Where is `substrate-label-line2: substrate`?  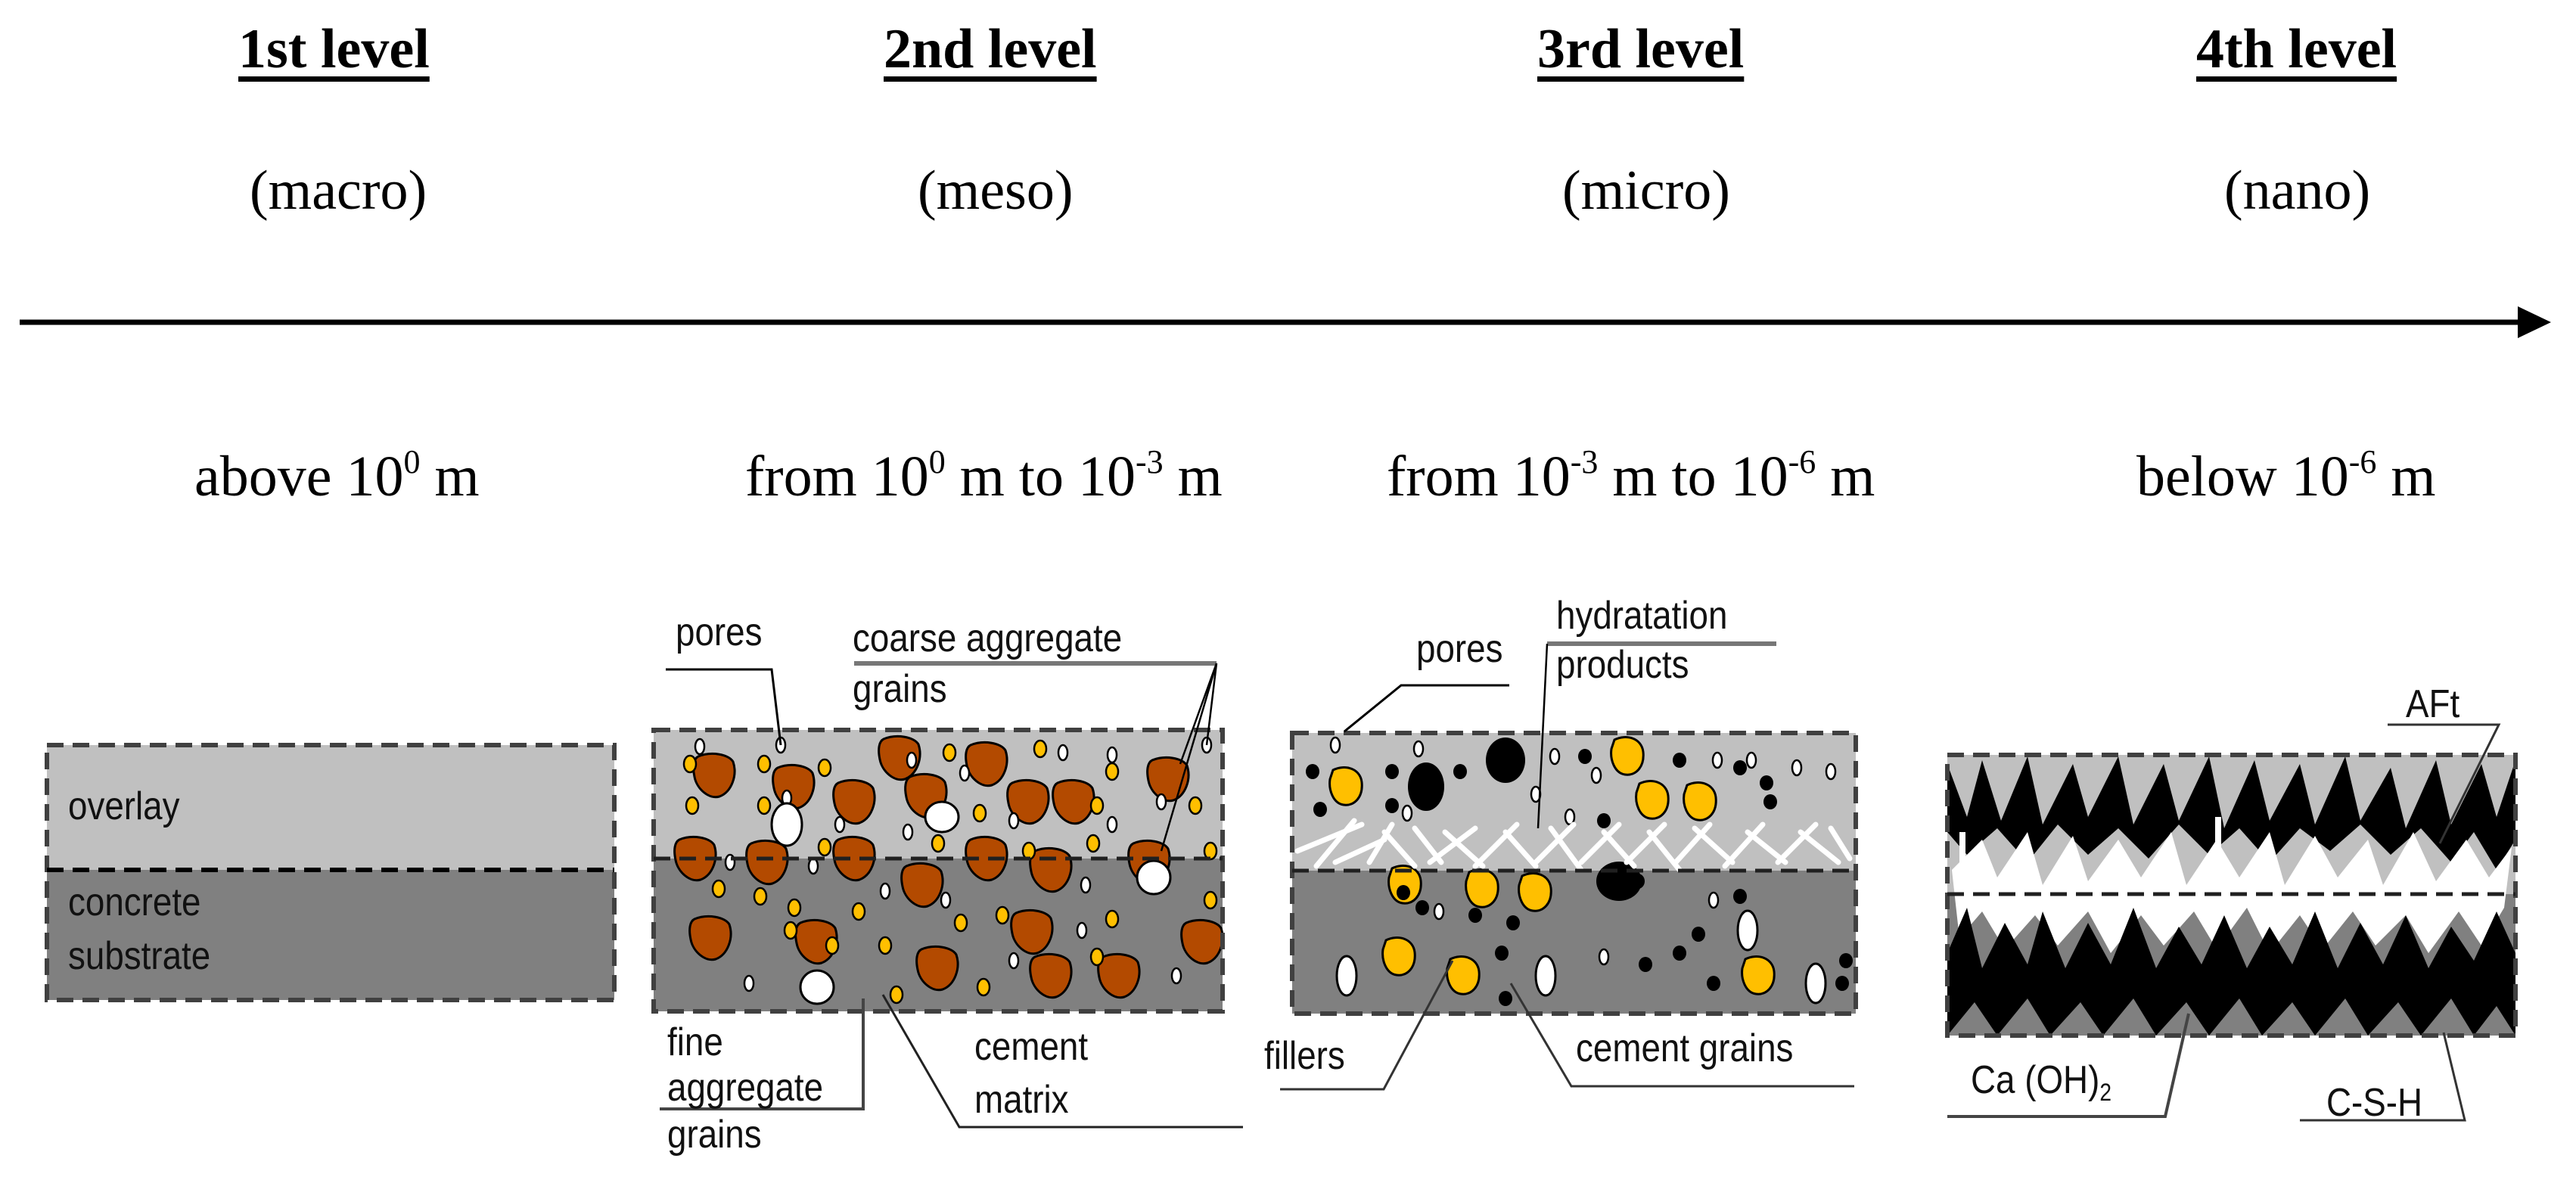
substrate-label-line2: substrate is located at coordinates (139, 956).